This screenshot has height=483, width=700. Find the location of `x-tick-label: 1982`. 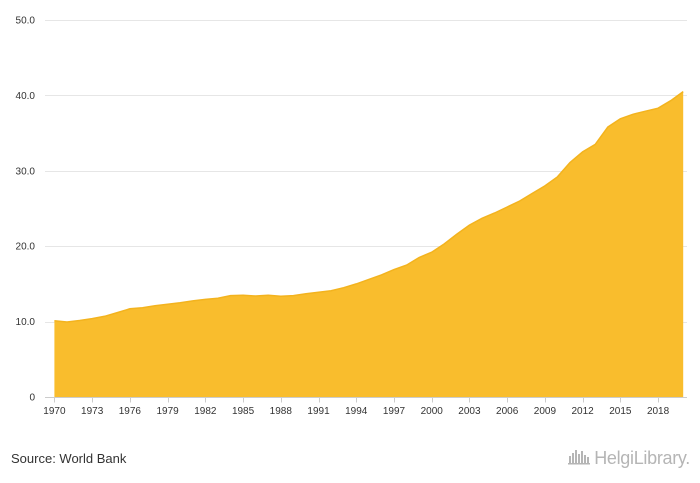

x-tick-label: 1982 is located at coordinates (205, 411).